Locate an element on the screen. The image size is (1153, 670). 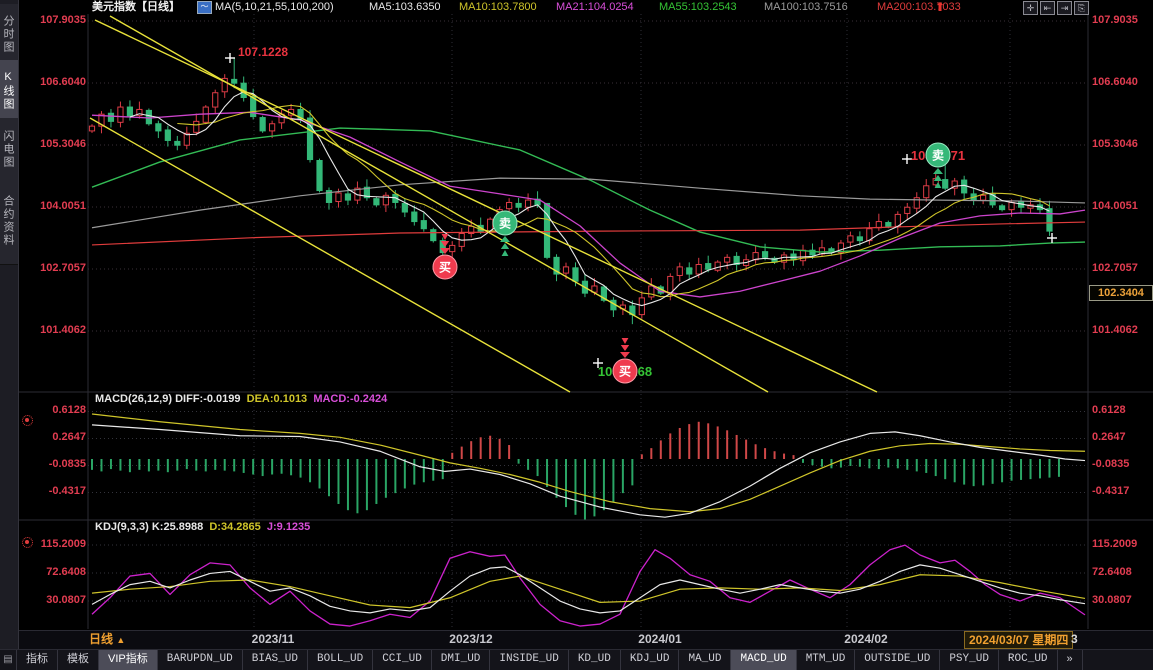
sidebar-tab-1: 分时图 is located at coordinates (9, 34).